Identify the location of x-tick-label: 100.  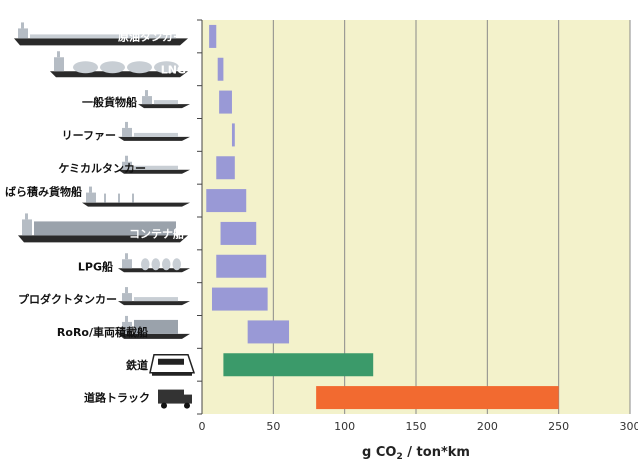
(344, 426).